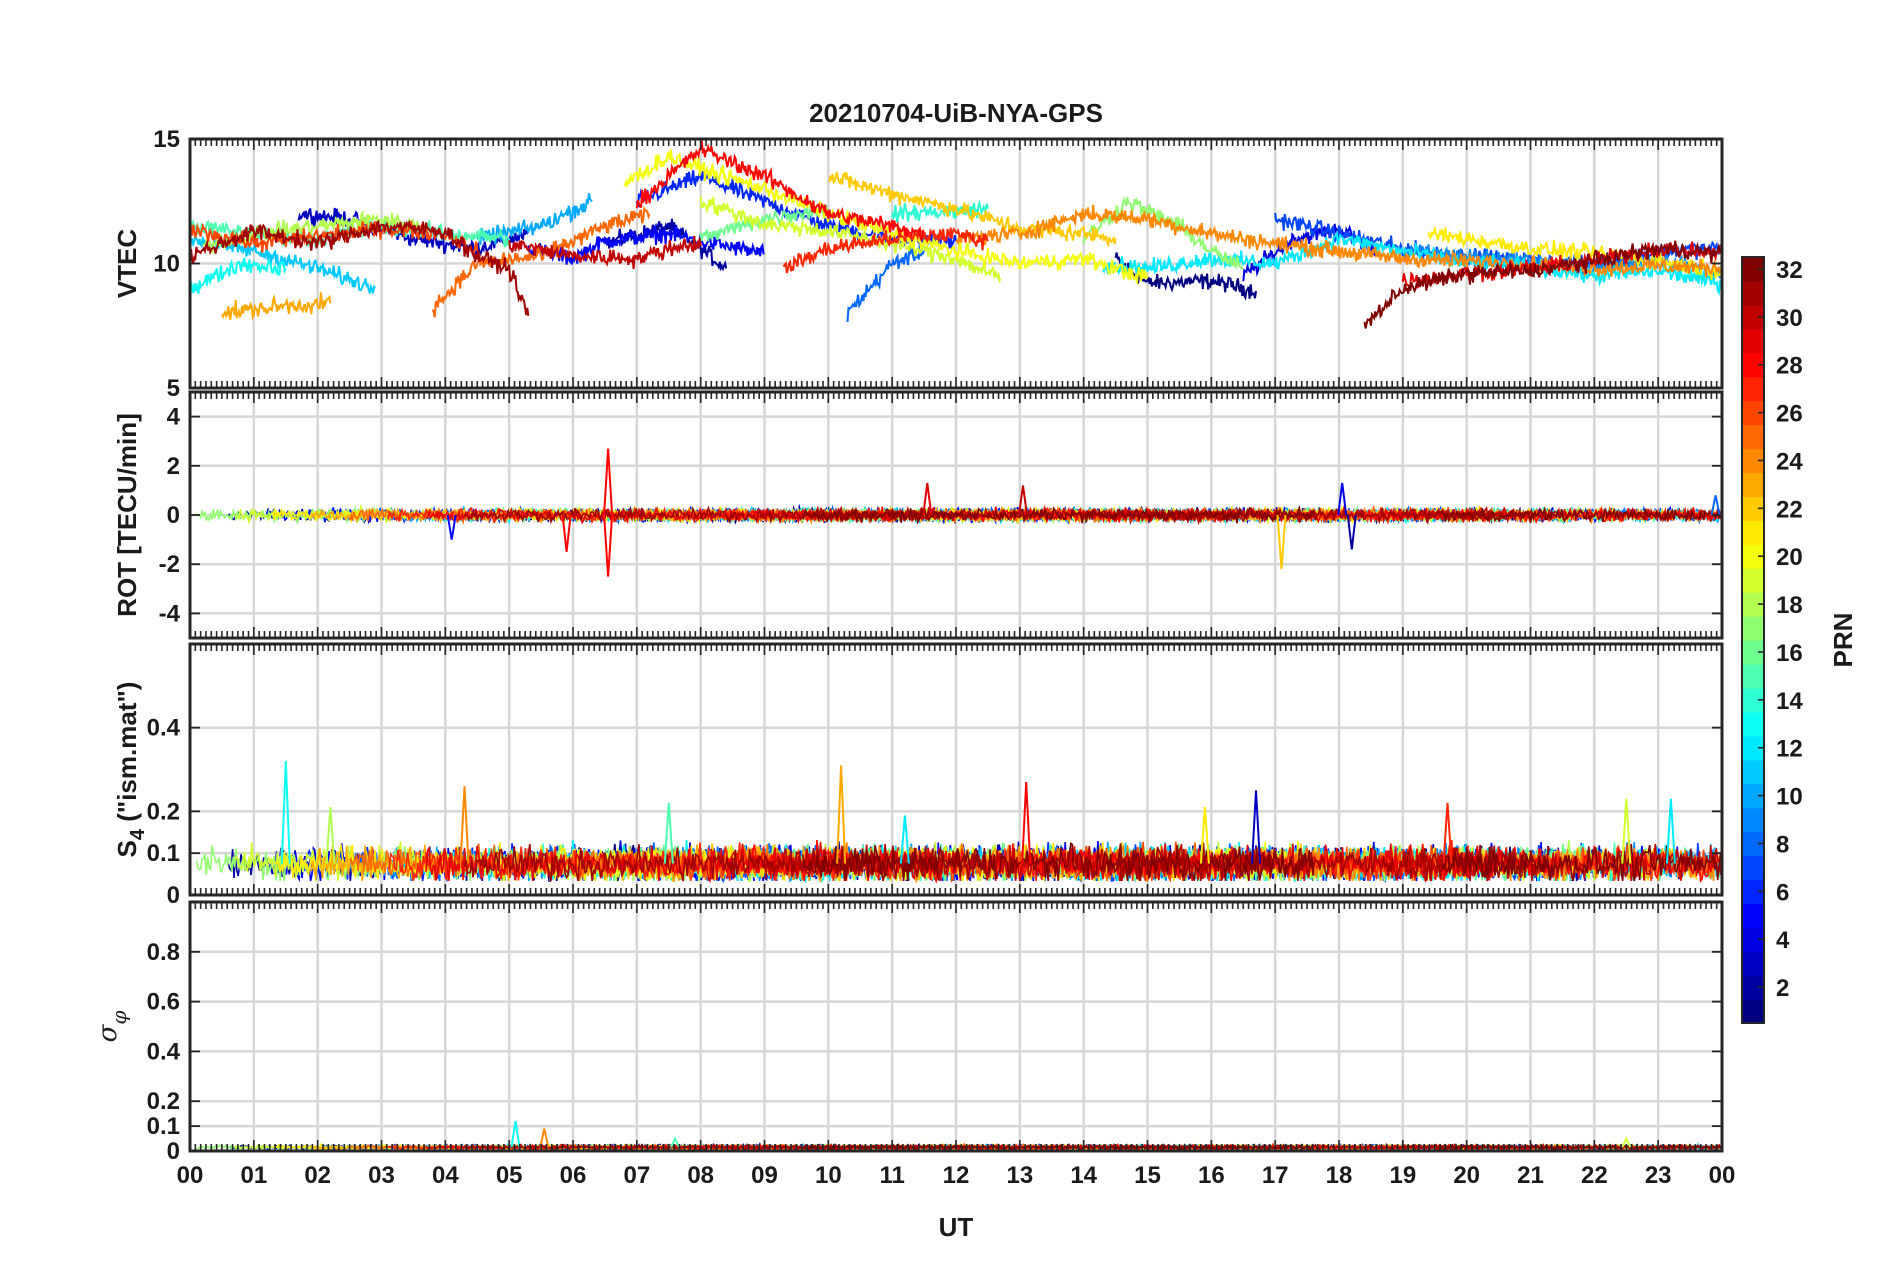  I want to click on x-tick-label: 04, so click(445, 1175).